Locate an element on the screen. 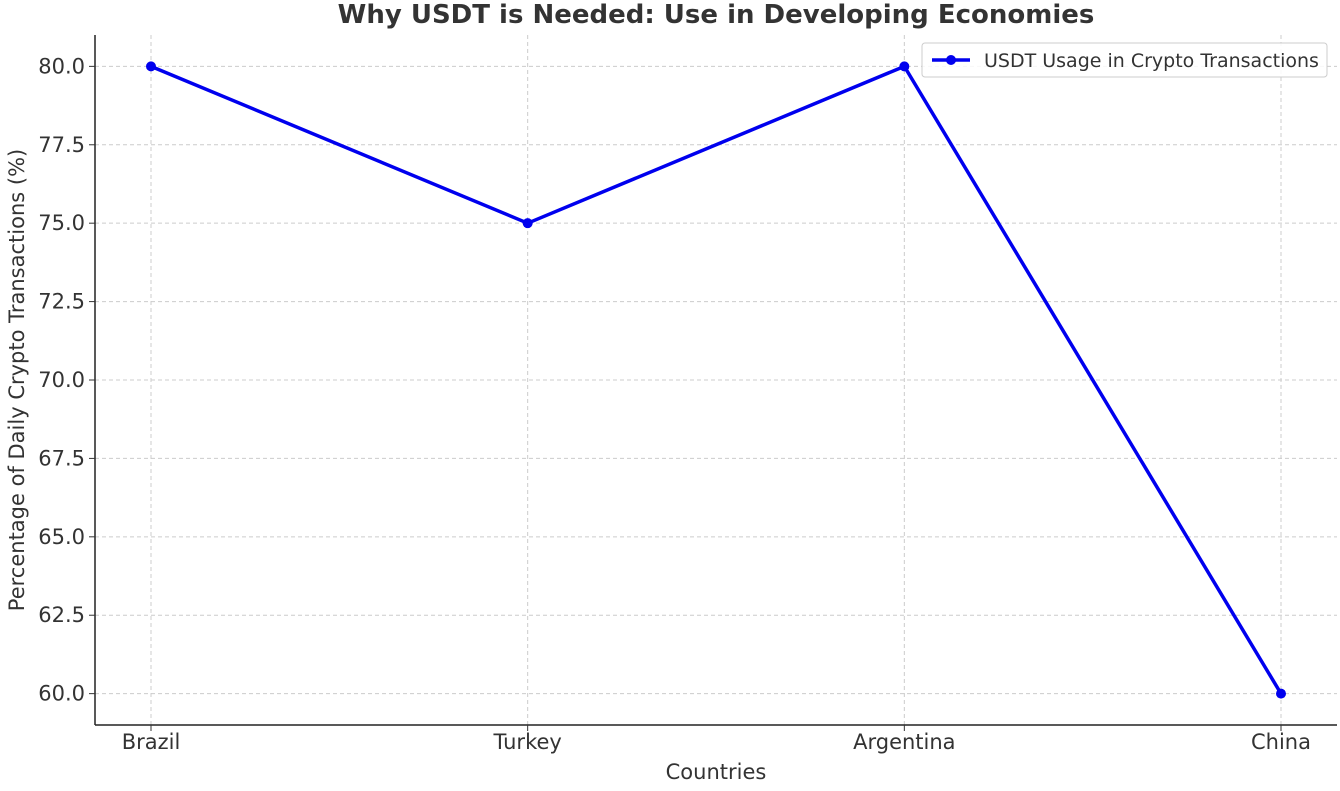 The image size is (1340, 791). y-axis-ticks: 60.0 62.5 65.0 67.5 70.0 72.5 75.0 77.5 80.0 is located at coordinates (66, 380).